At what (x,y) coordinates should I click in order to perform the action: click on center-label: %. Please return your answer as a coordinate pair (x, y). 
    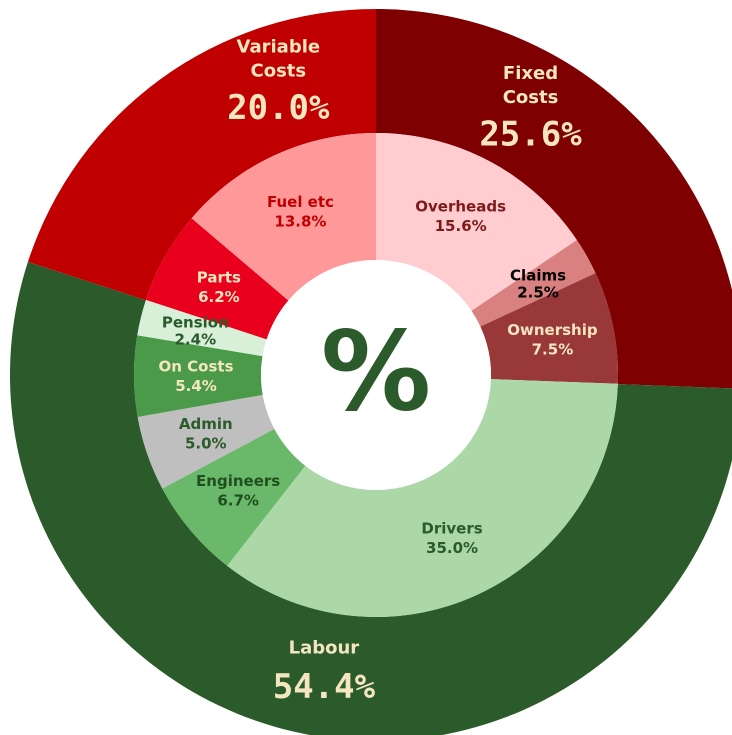
    Looking at the image, I should click on (376, 371).